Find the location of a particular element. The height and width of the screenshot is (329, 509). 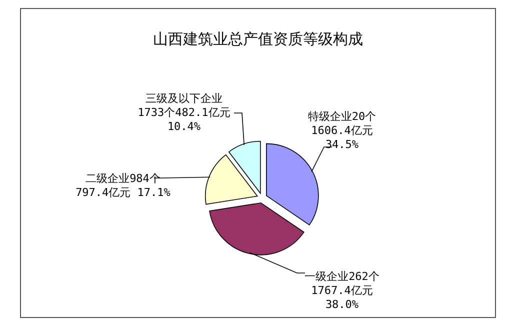

data-label: 1606.4亿元 34.5% is located at coordinates (342, 137).